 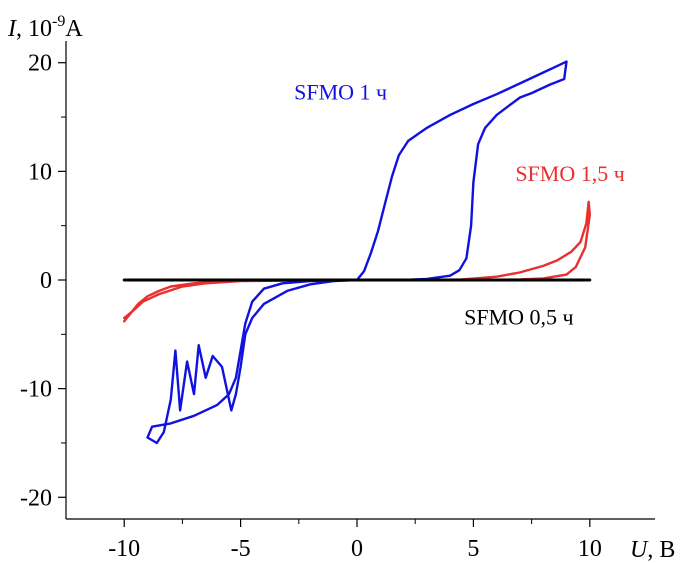 What do you see at coordinates (36, 390) in the screenshot?
I see `y-tick-label: -10` at bounding box center [36, 390].